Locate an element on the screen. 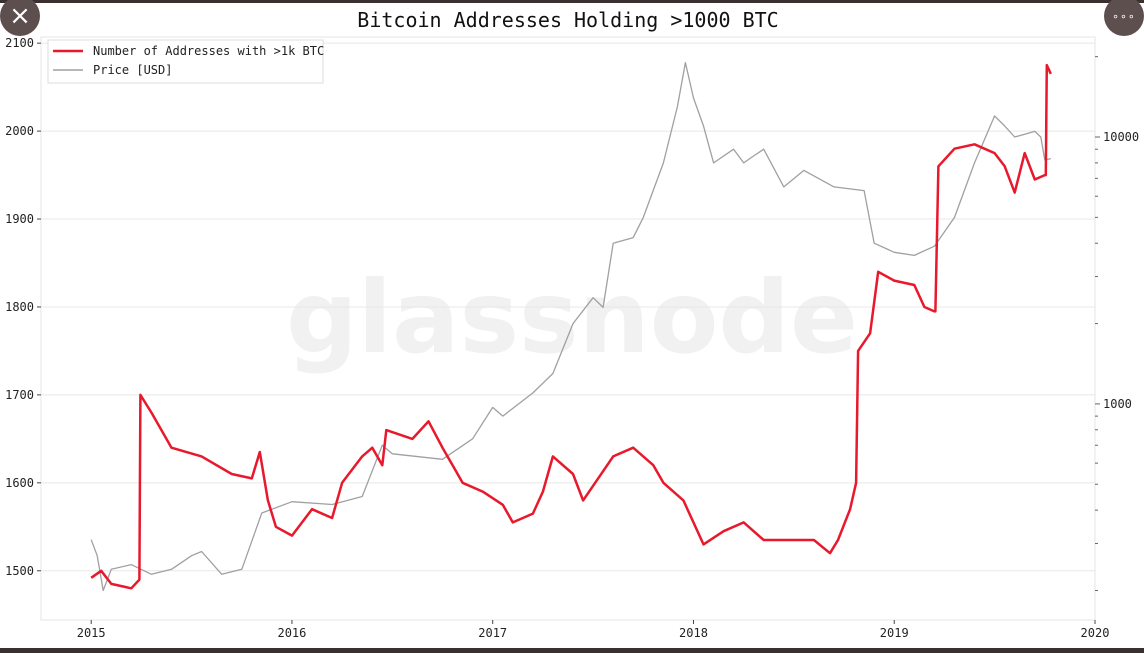 The image size is (1144, 653). legend-box is located at coordinates (185, 61).